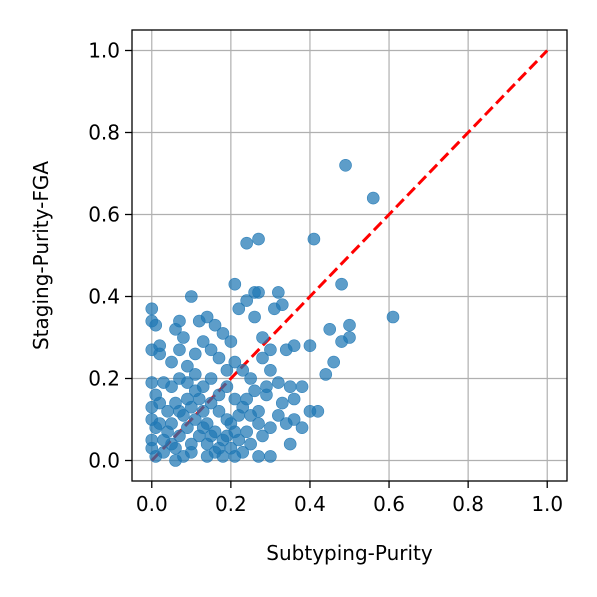 Image resolution: width=597 pixels, height=597 pixels. What do you see at coordinates (468, 504) in the screenshot?
I see `x-tick-label-4: 0.8` at bounding box center [468, 504].